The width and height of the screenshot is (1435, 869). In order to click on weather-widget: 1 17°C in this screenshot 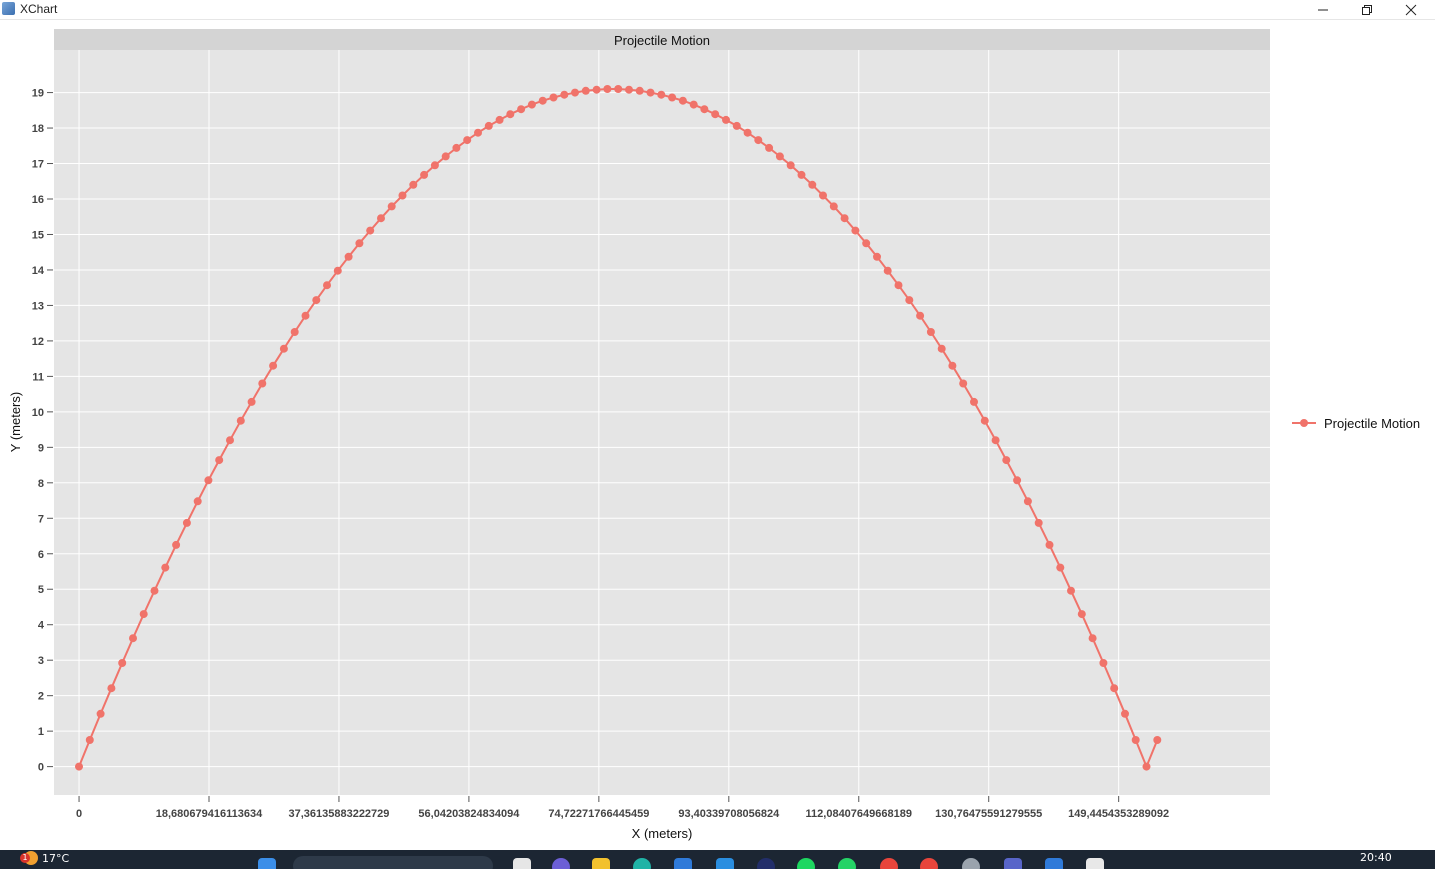, I will do `click(45, 858)`.